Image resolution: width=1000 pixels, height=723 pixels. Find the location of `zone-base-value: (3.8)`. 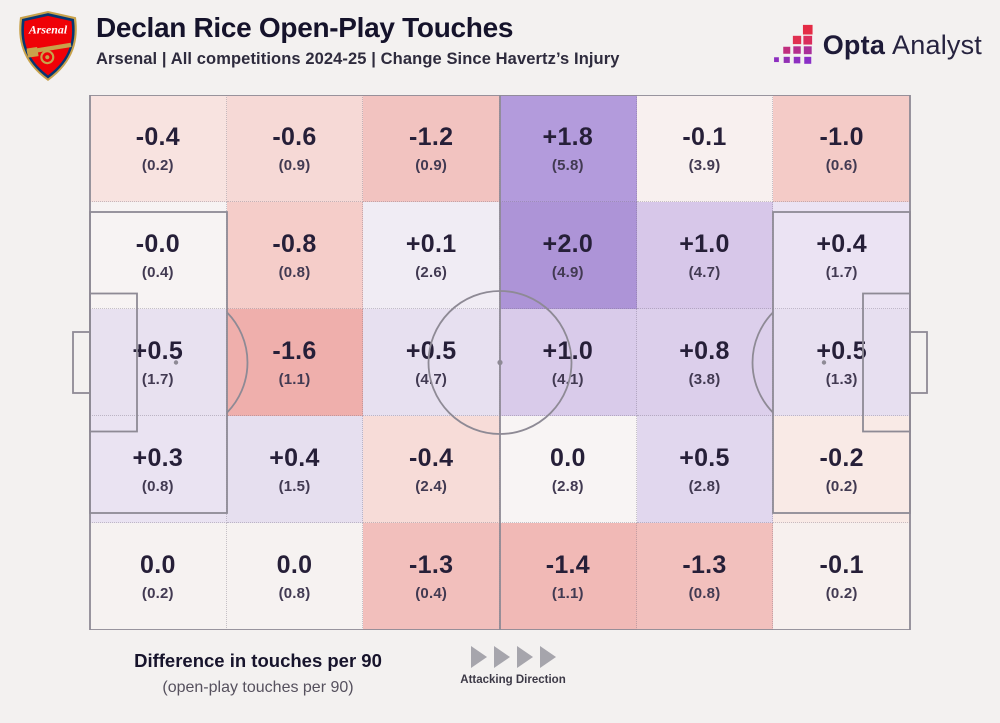

zone-base-value: (3.8) is located at coordinates (704, 379).